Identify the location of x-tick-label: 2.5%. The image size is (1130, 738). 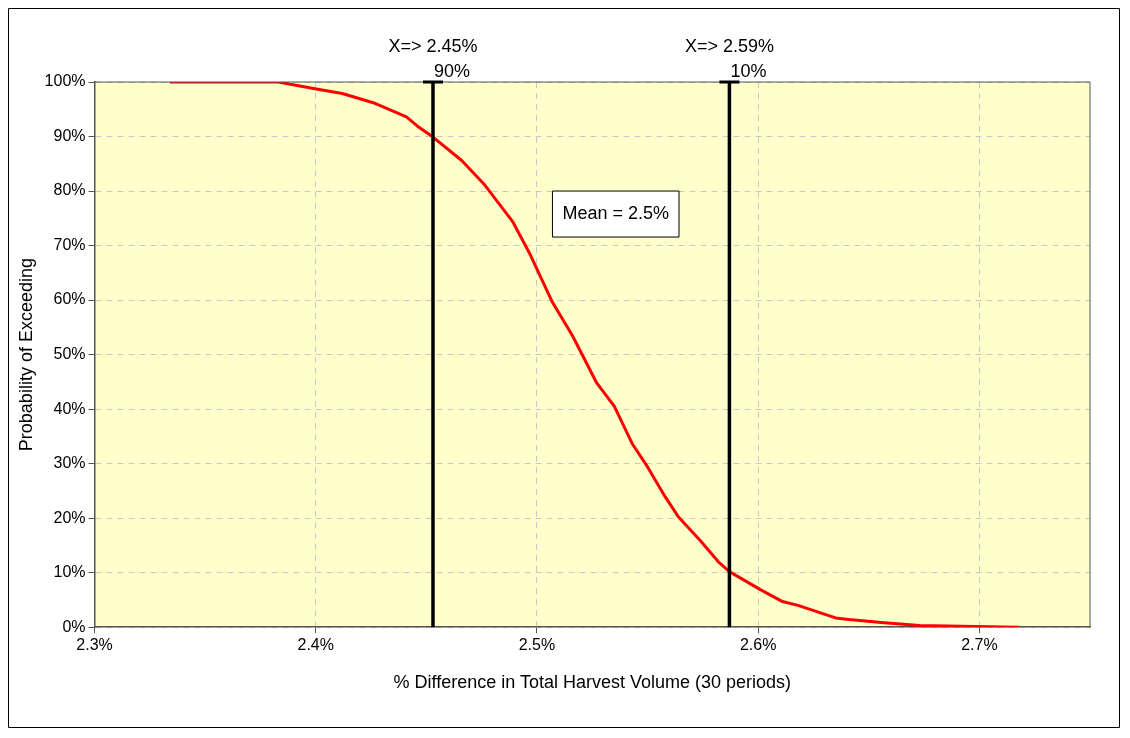
(537, 645).